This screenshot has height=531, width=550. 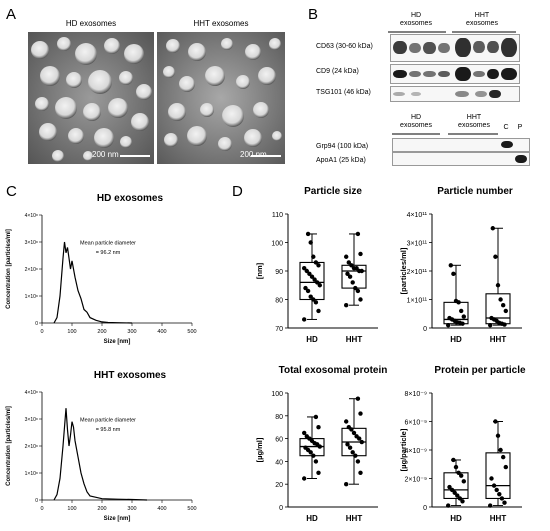 I want to click on blot-lower-c: C, so click(x=506, y=127).